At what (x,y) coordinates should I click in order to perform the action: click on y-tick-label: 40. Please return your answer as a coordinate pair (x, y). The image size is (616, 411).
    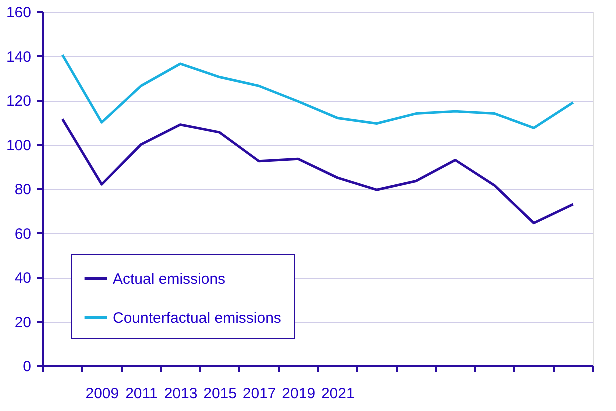
    Looking at the image, I should click on (23, 278).